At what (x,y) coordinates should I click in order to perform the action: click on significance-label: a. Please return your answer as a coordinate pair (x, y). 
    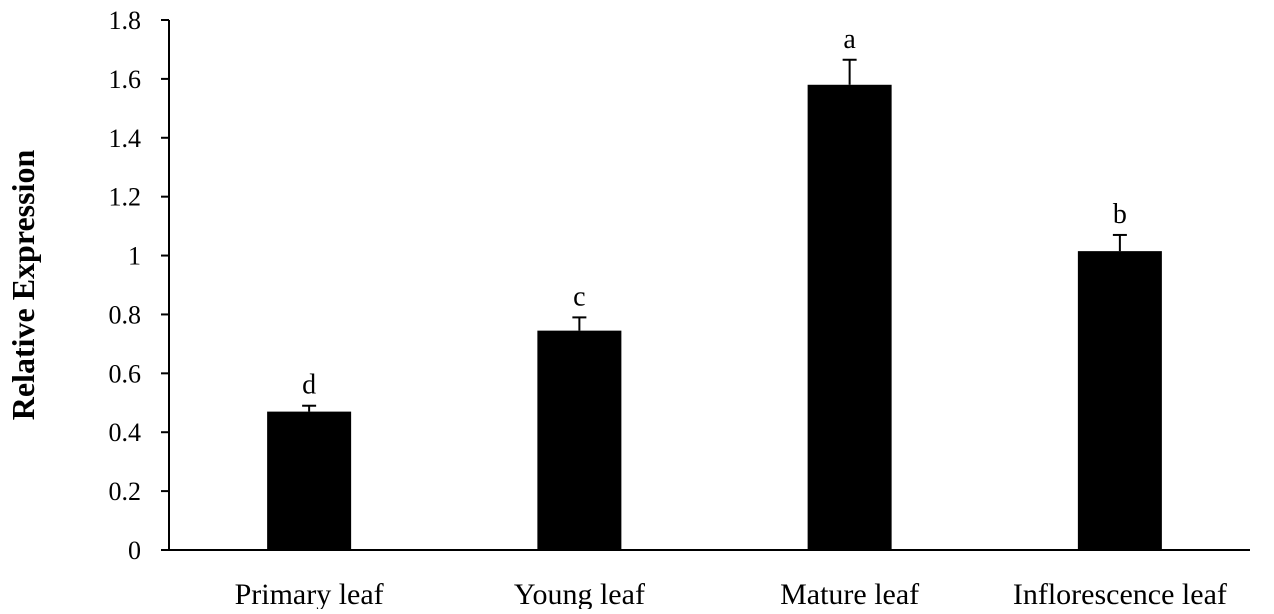
    Looking at the image, I should click on (849, 39).